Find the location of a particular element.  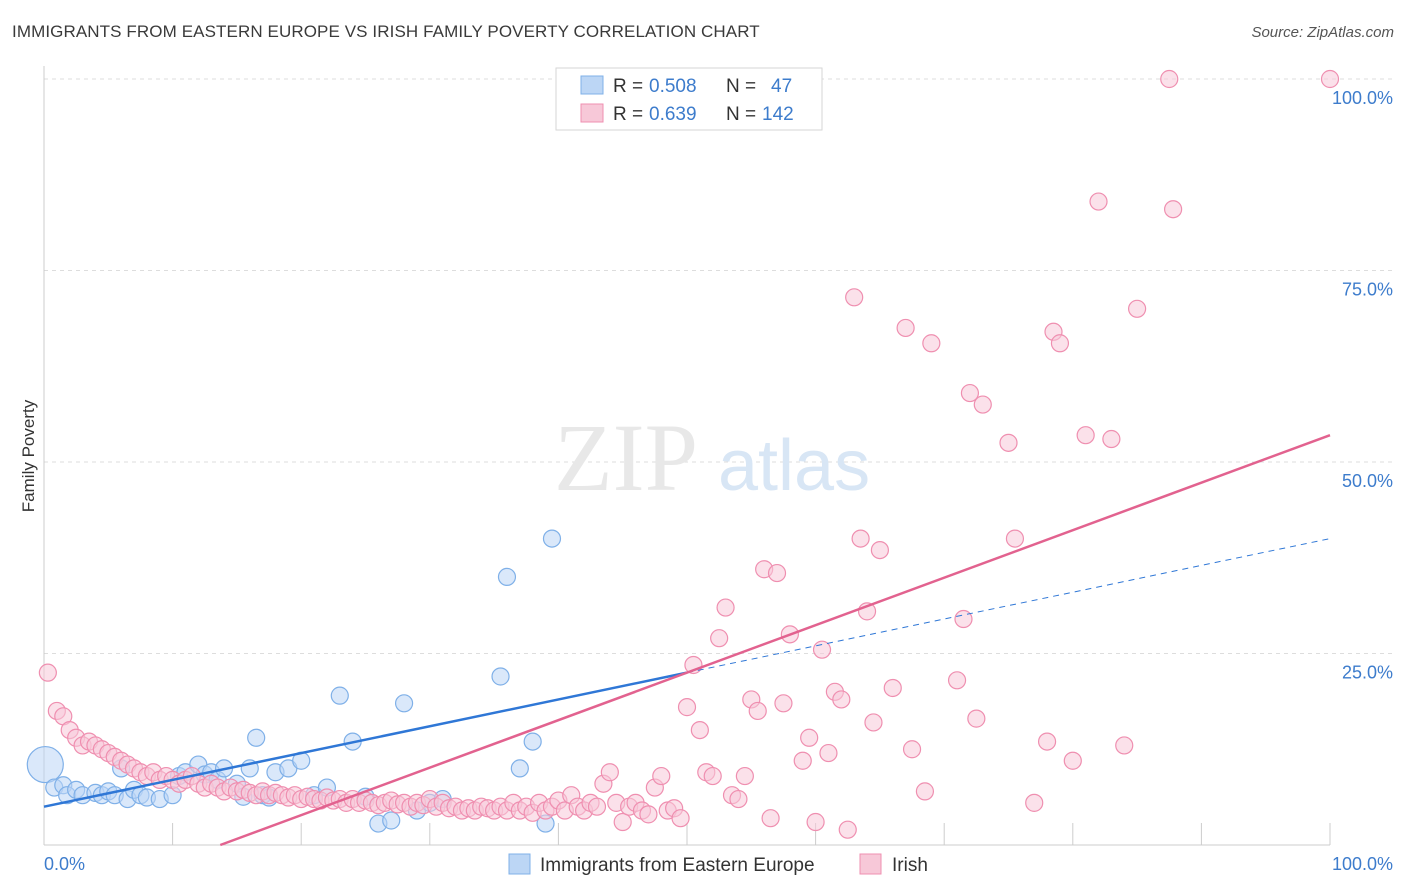

stats-row-pink: R = 0.639 N = 142 is located at coordinates (687, 114).